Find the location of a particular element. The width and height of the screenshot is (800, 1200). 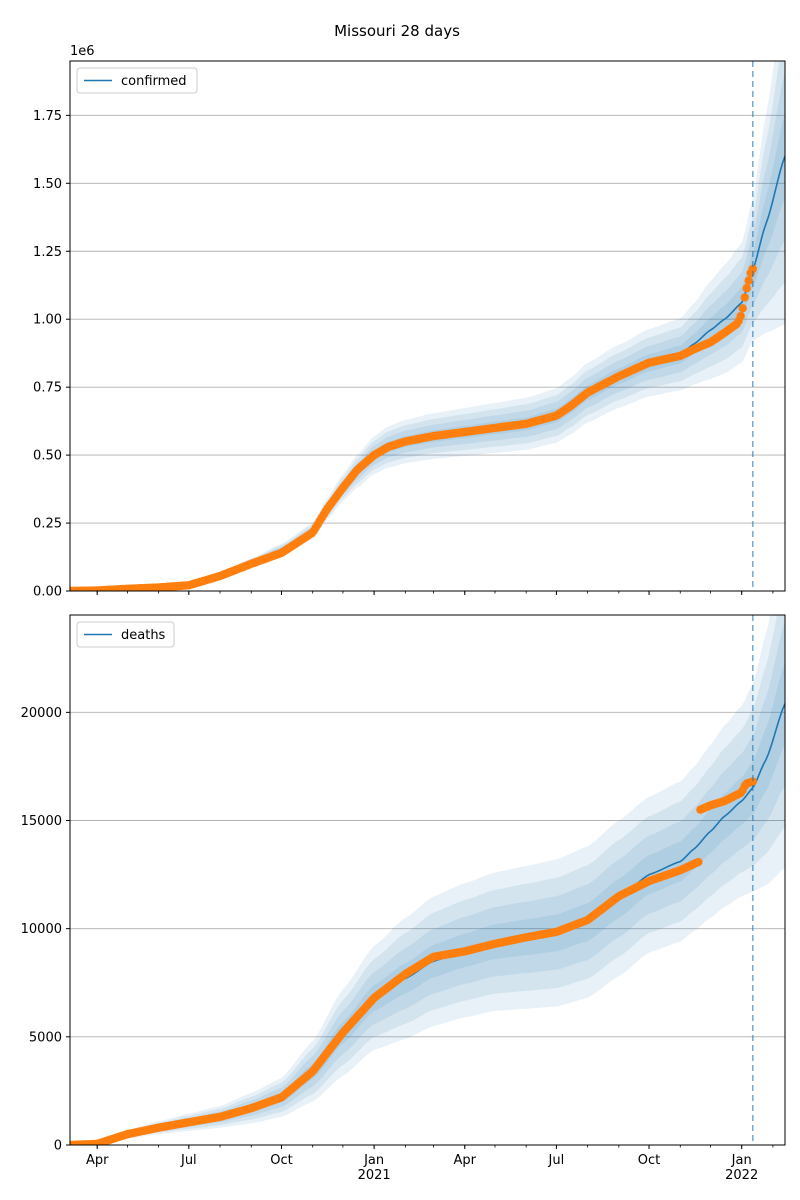

legend: deaths is located at coordinates (125, 634).